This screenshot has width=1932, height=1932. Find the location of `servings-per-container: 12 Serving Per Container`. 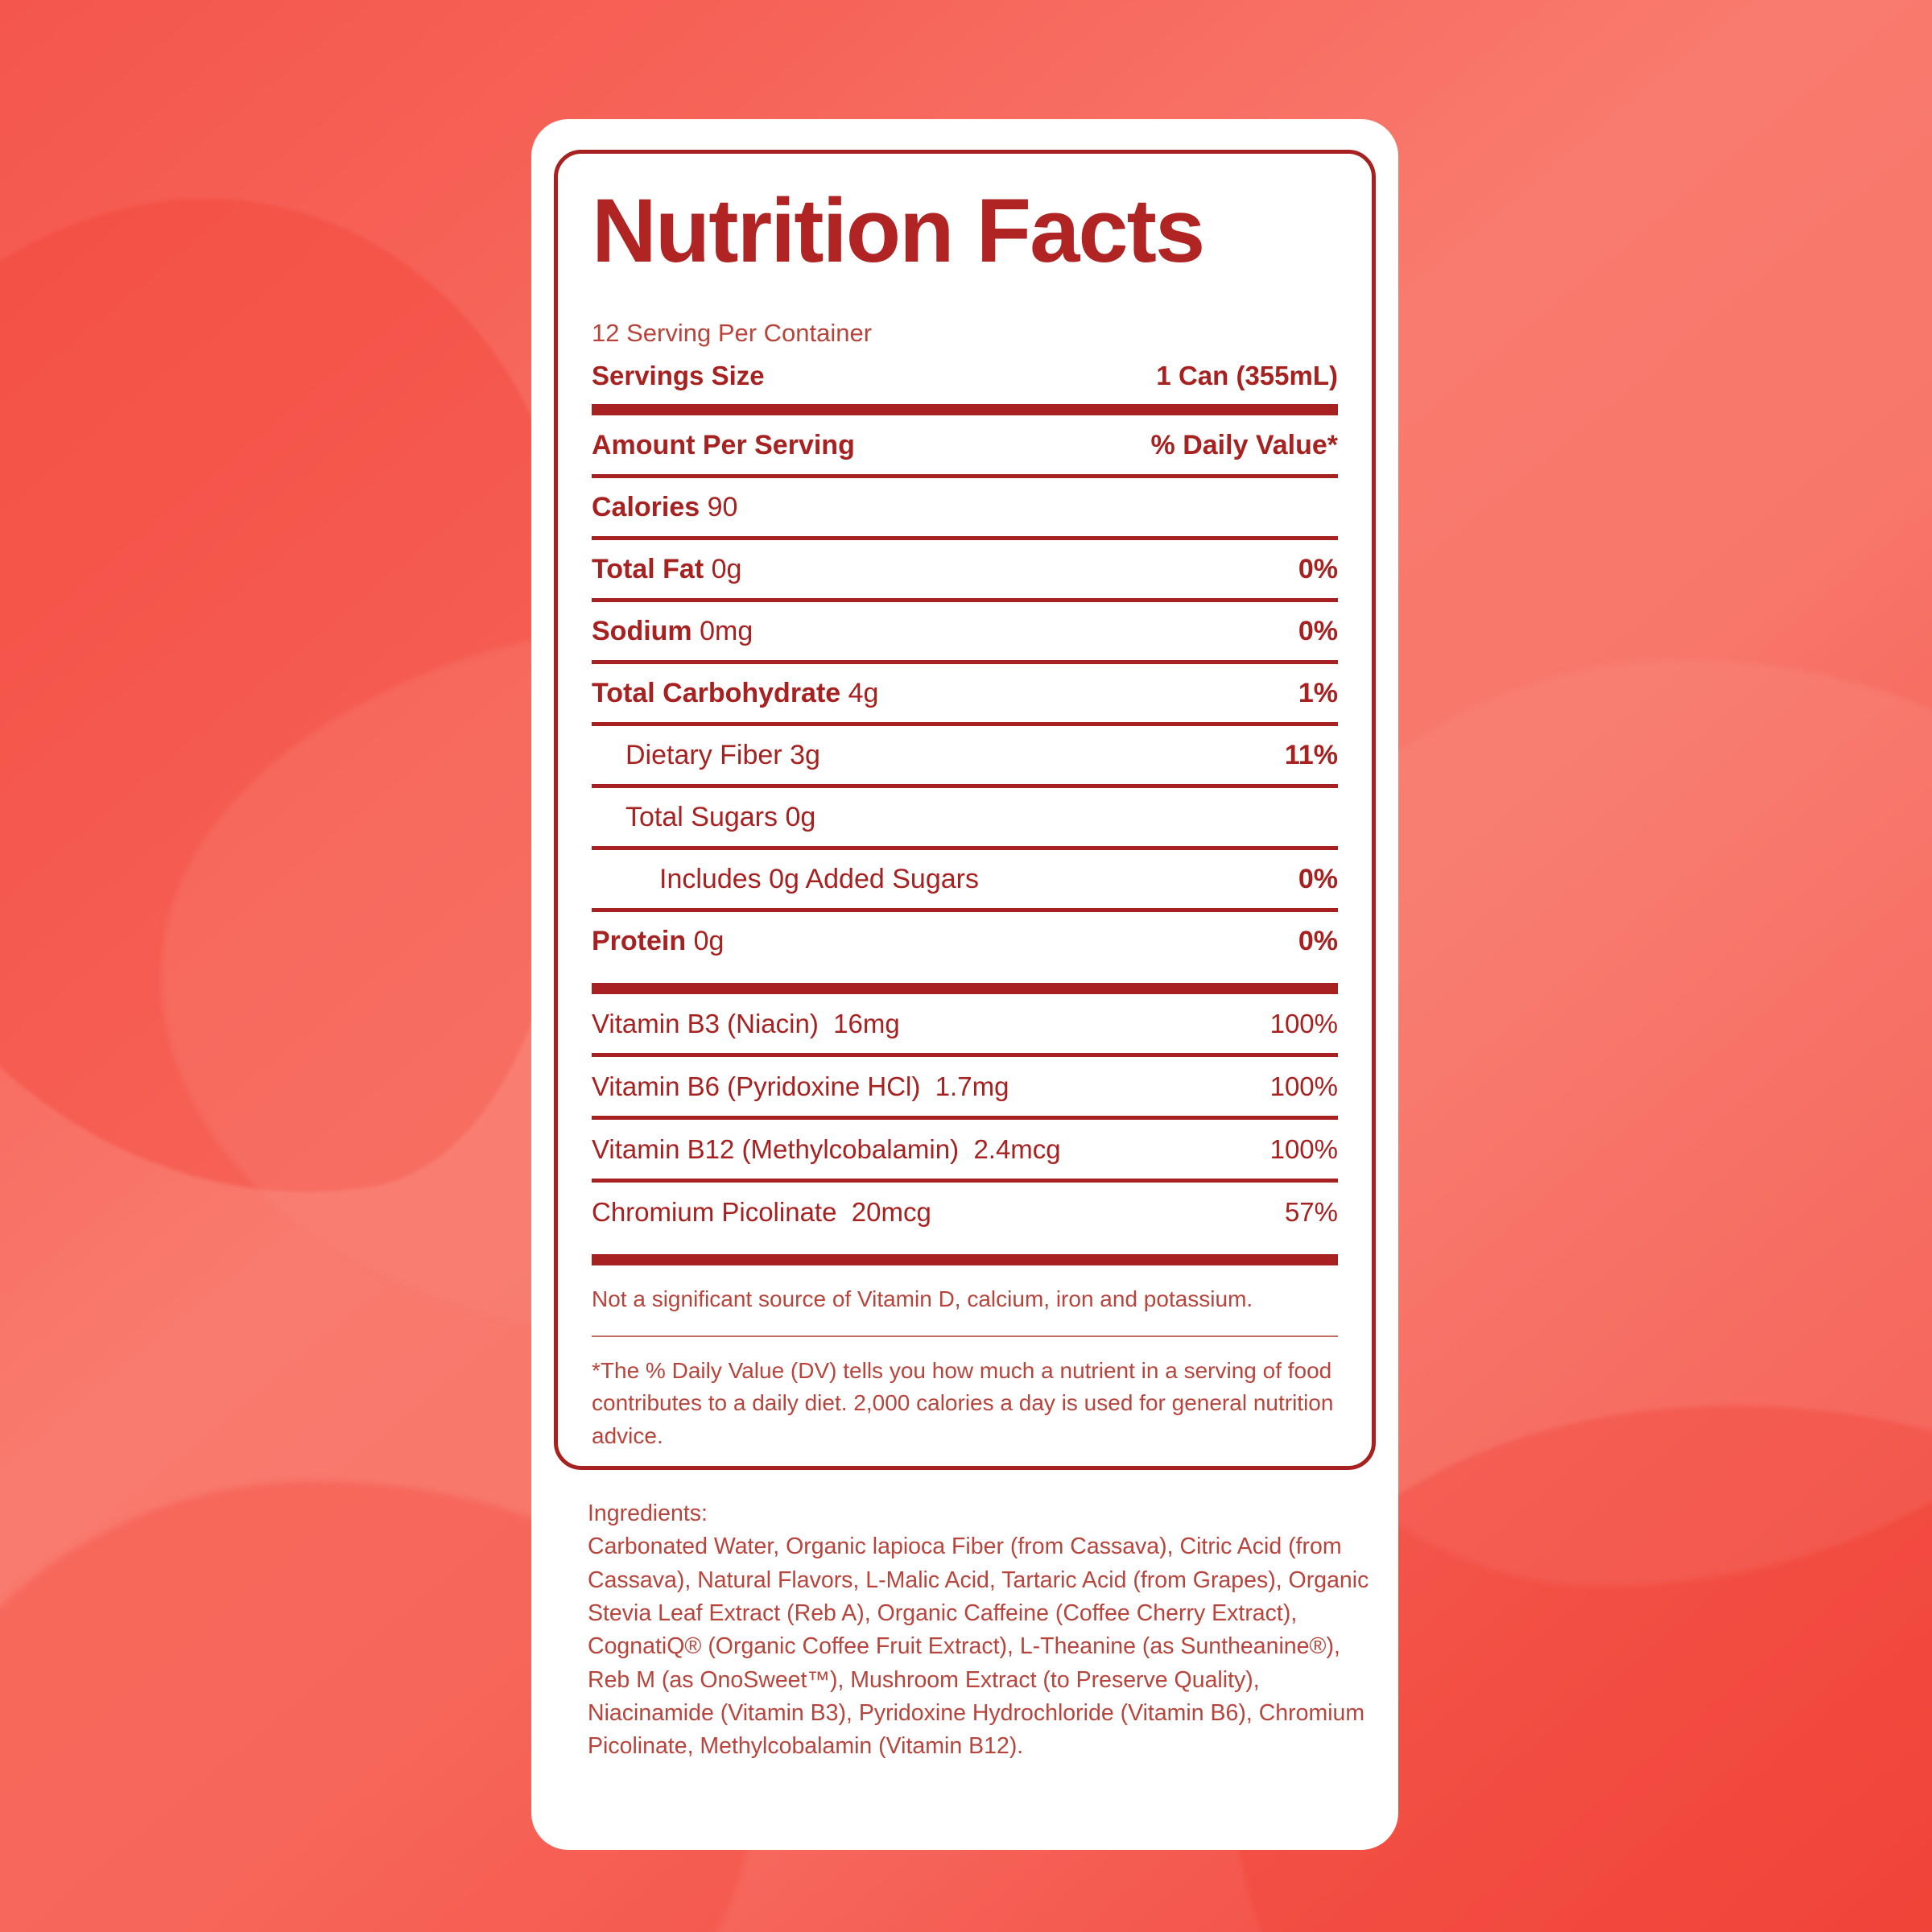

servings-per-container: 12 Serving Per Container is located at coordinates (732, 333).